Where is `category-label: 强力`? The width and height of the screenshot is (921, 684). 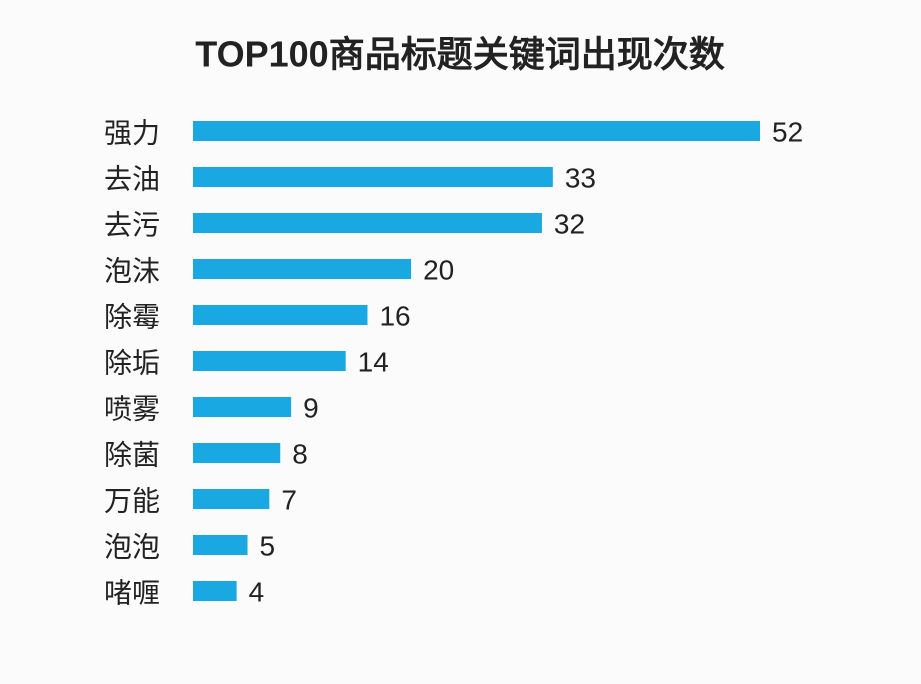 category-label: 强力 is located at coordinates (132, 132).